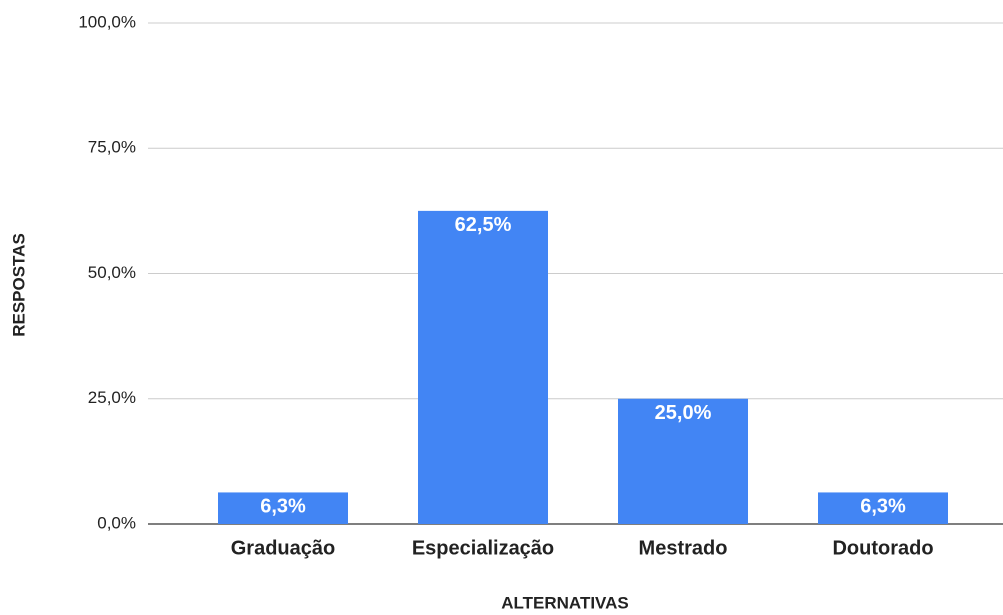 The width and height of the screenshot is (1003, 615). Describe the element at coordinates (483, 225) in the screenshot. I see `value-label: 62,5%` at that location.